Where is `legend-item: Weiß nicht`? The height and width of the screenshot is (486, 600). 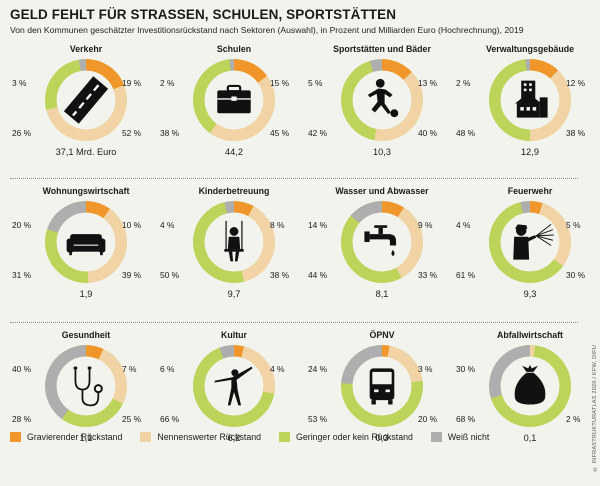 legend-item: Weiß nicht is located at coordinates (459, 437).